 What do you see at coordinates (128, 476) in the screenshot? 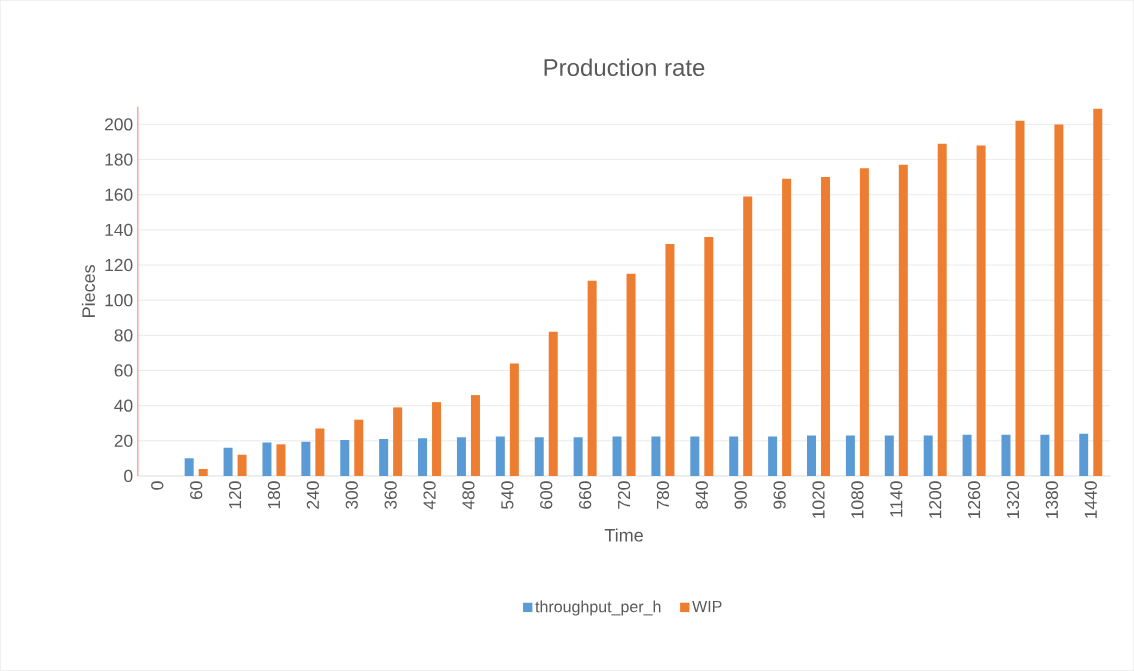
I see `y-tick-label: 0` at bounding box center [128, 476].